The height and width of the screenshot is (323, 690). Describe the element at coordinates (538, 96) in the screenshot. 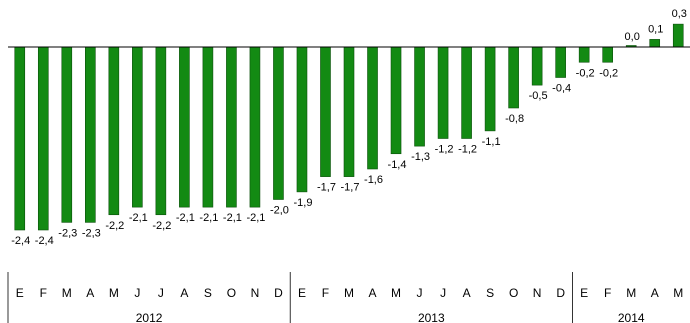

I see `data-label: -0,5` at that location.